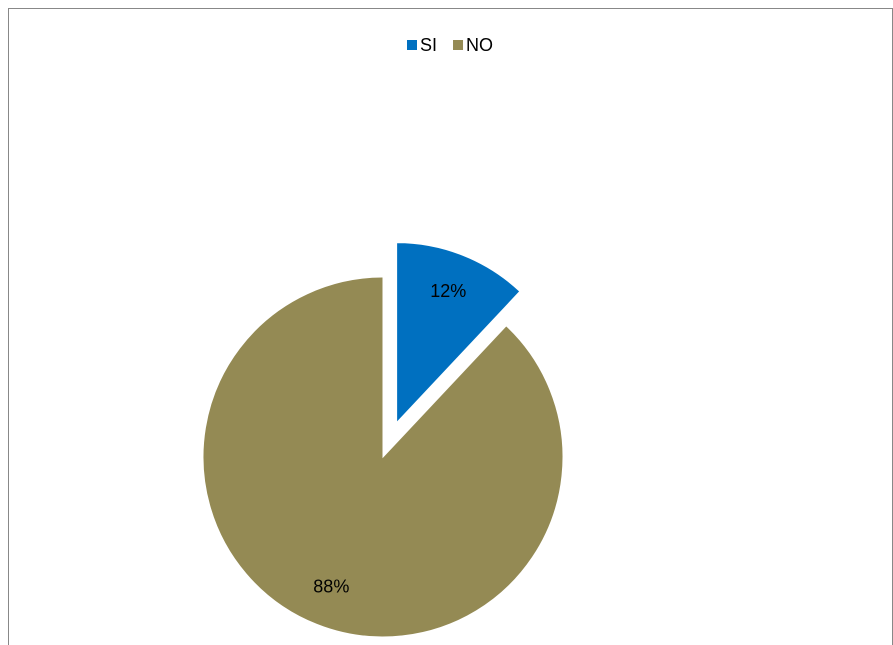 The image size is (893, 645). Describe the element at coordinates (428, 45) in the screenshot. I see `legend-label: SI` at that location.